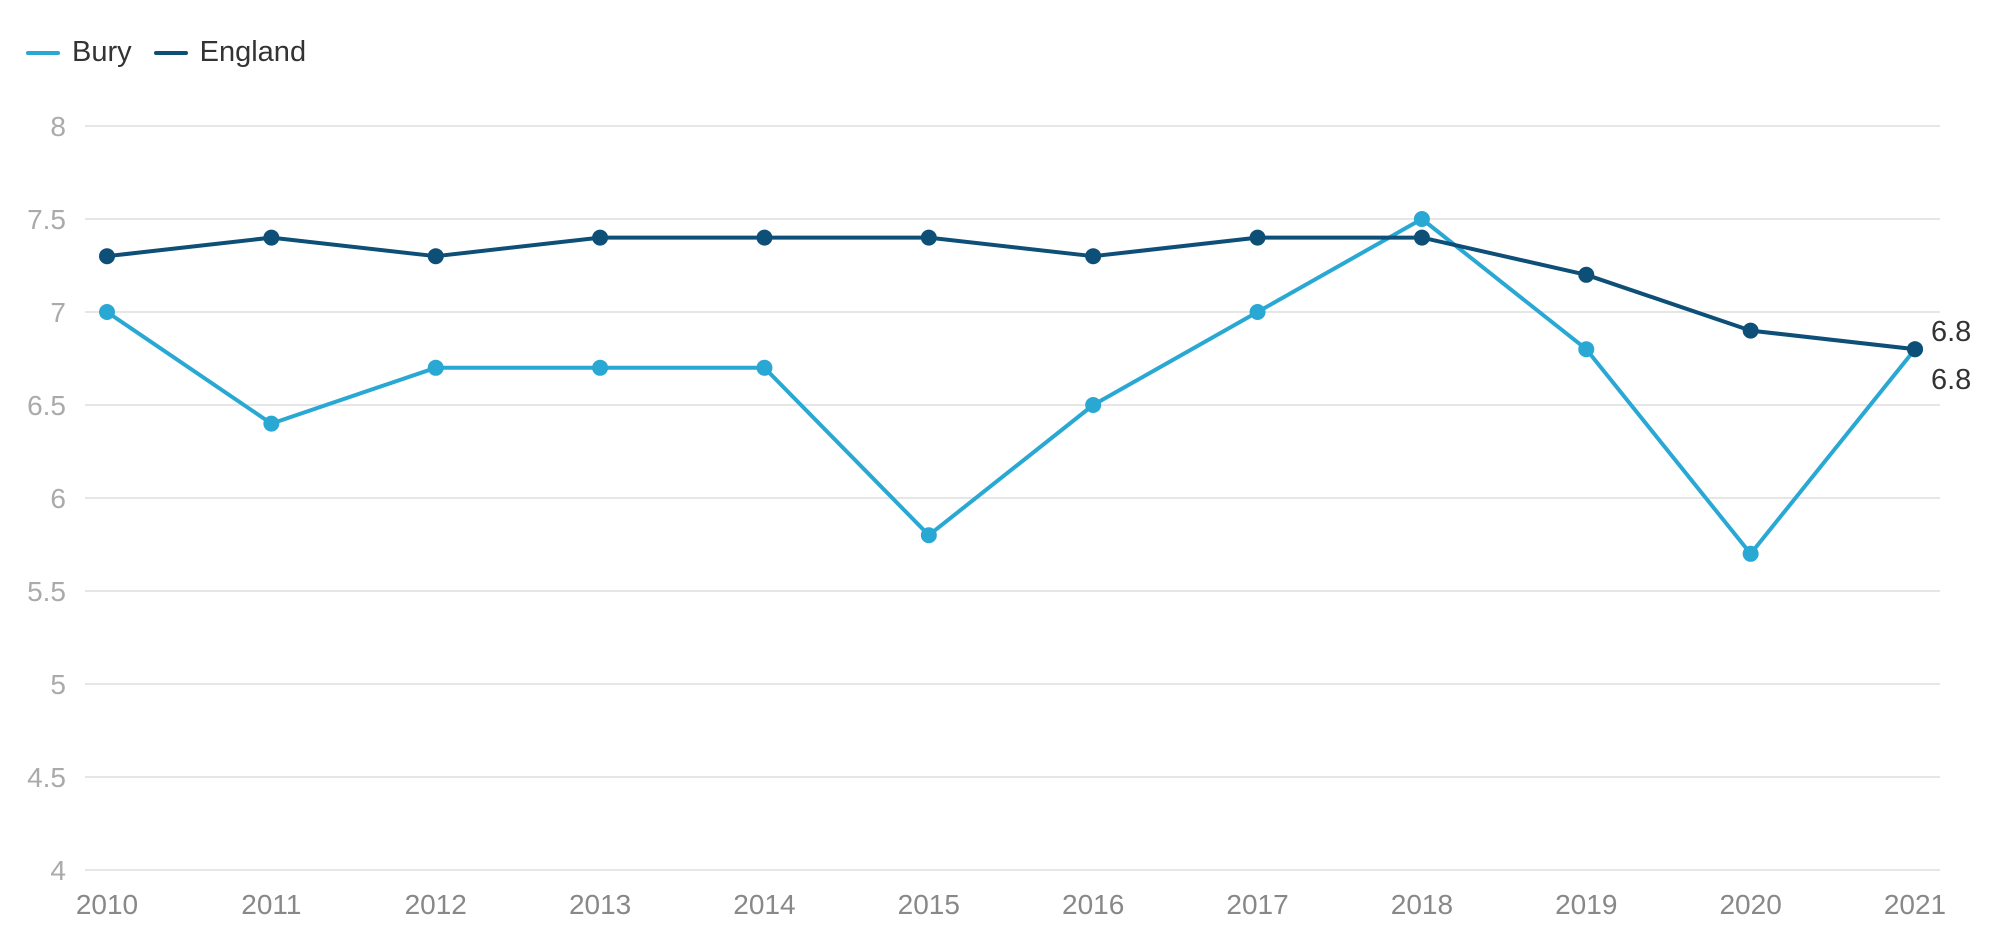 This screenshot has width=2000, height=950. Describe the element at coordinates (1915, 904) in the screenshot. I see `x-tick-label: 2021` at that location.